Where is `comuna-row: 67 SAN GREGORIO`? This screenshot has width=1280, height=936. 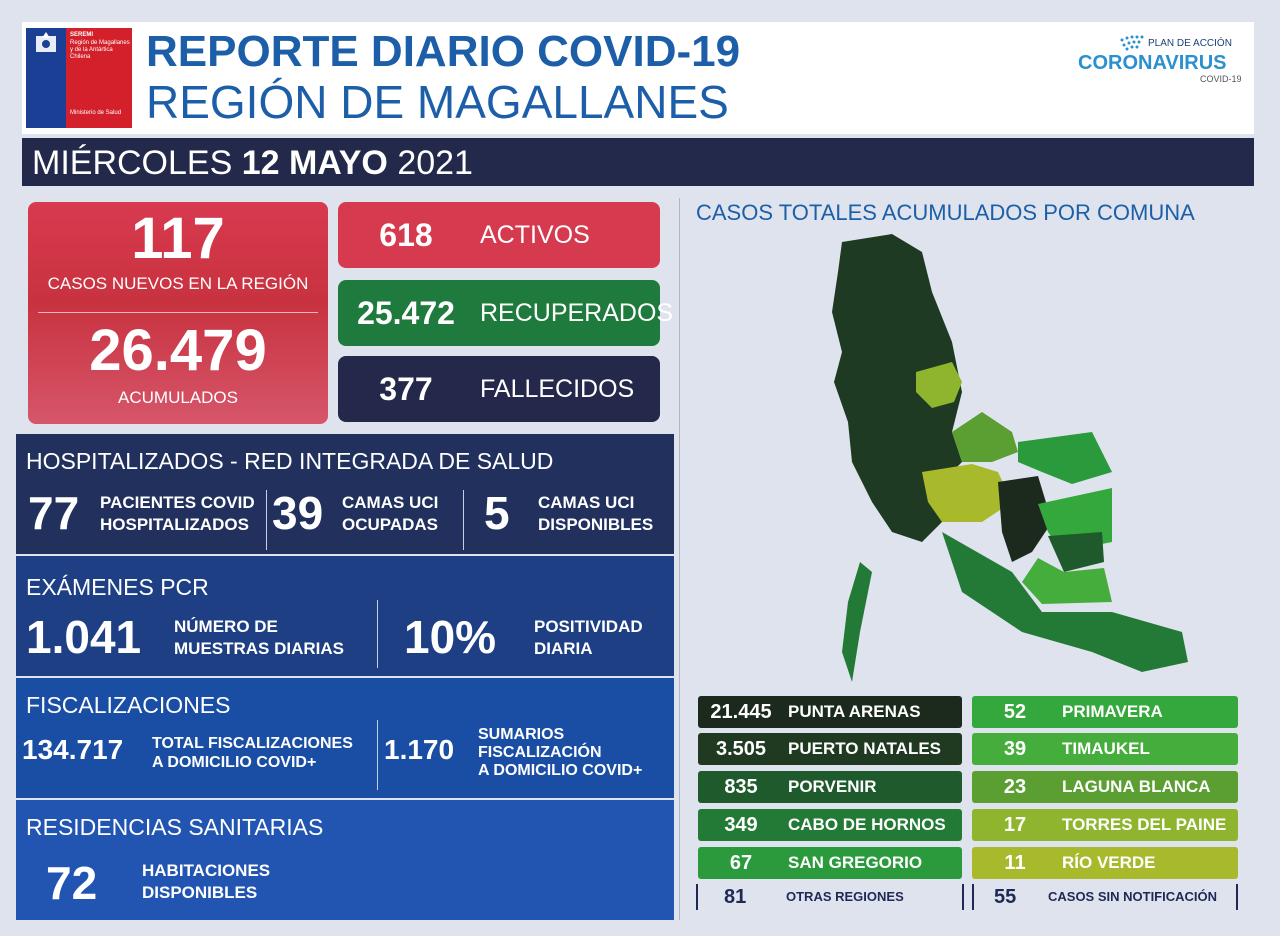
comuna-row: 67 SAN GREGORIO is located at coordinates (830, 863).